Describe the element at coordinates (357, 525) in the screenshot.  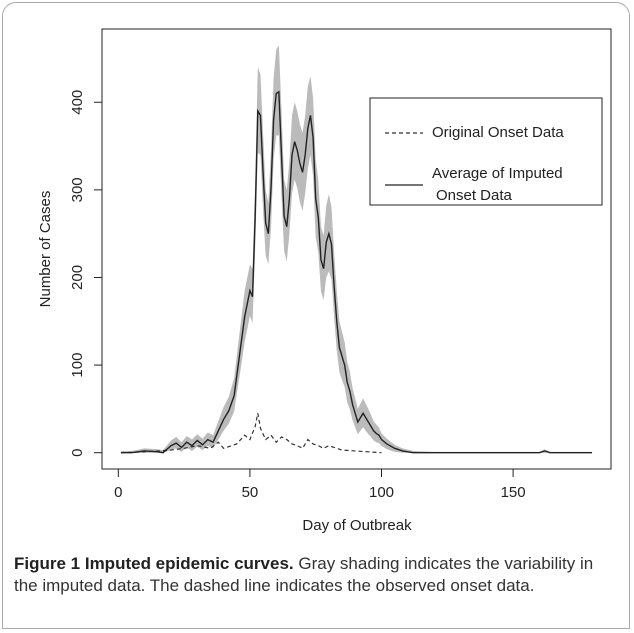
I see `x-axis-label: Day of Outbreak` at that location.